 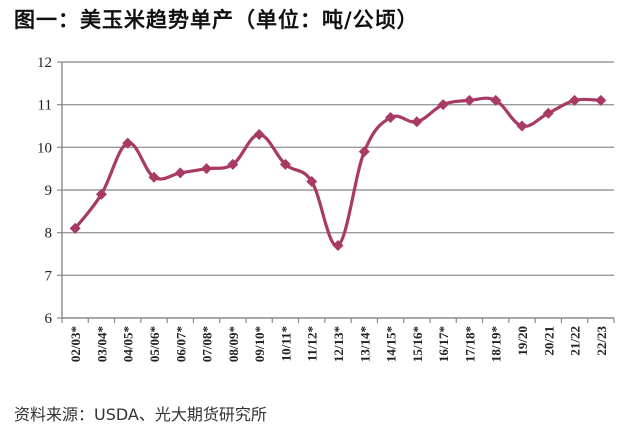 I want to click on x-tick-label: 12/13*, so click(x=338, y=344).